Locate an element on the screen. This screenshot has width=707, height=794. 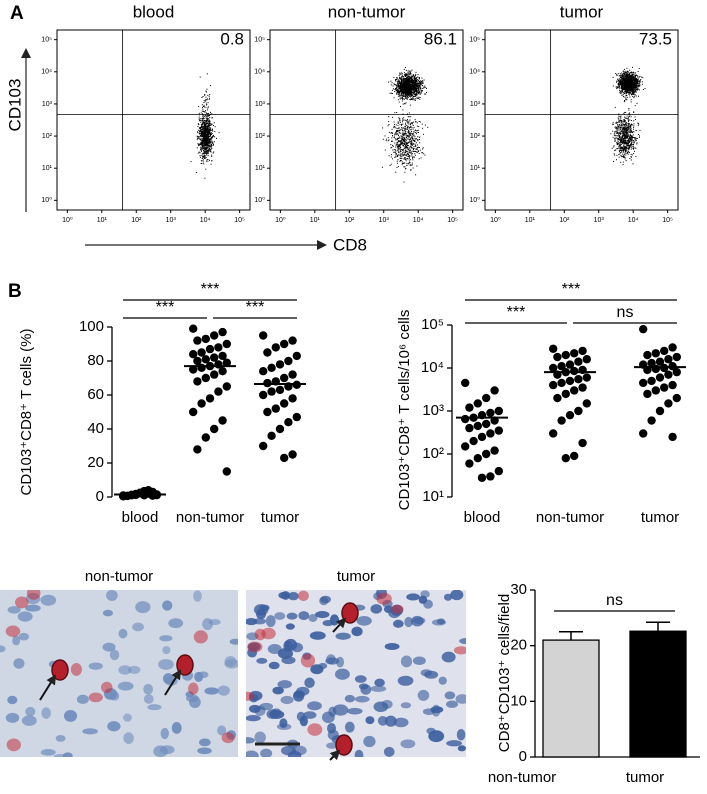
x-tick-label: 10² is located at coordinates (349, 220).